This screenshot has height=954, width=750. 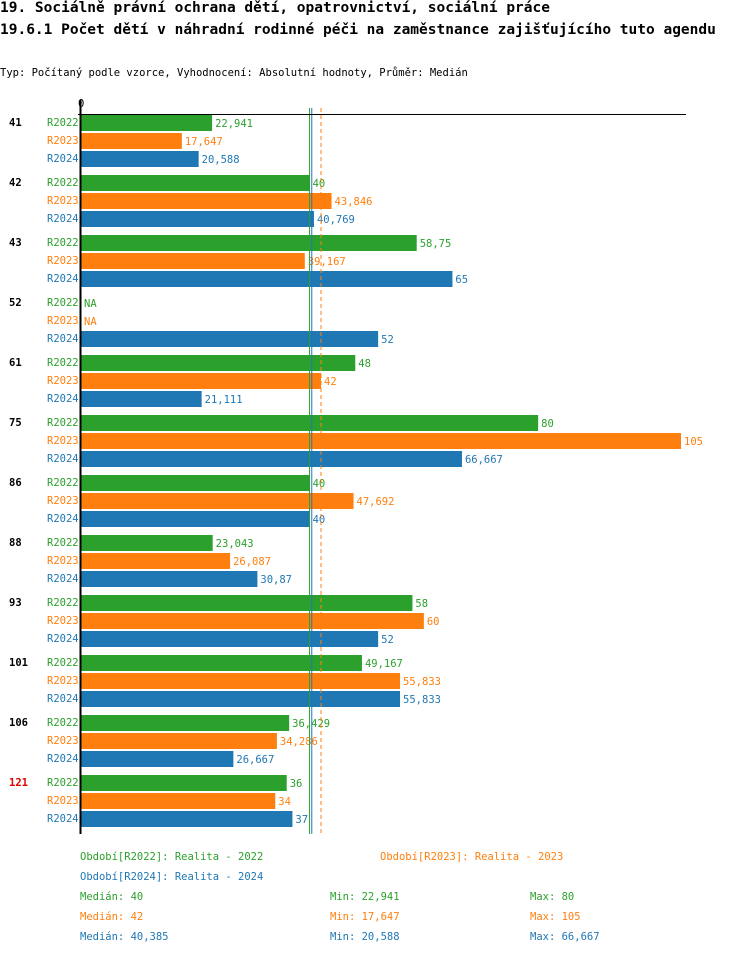 What do you see at coordinates (436, 244) in the screenshot?
I see `data-label: 58,75` at bounding box center [436, 244].